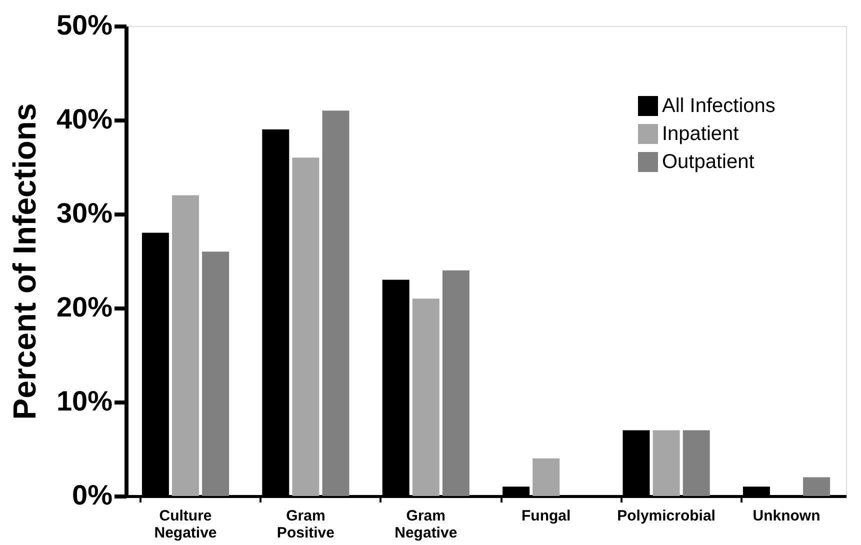 This screenshot has height=545, width=861. I want to click on x-tick-label: Unknown, so click(786, 516).